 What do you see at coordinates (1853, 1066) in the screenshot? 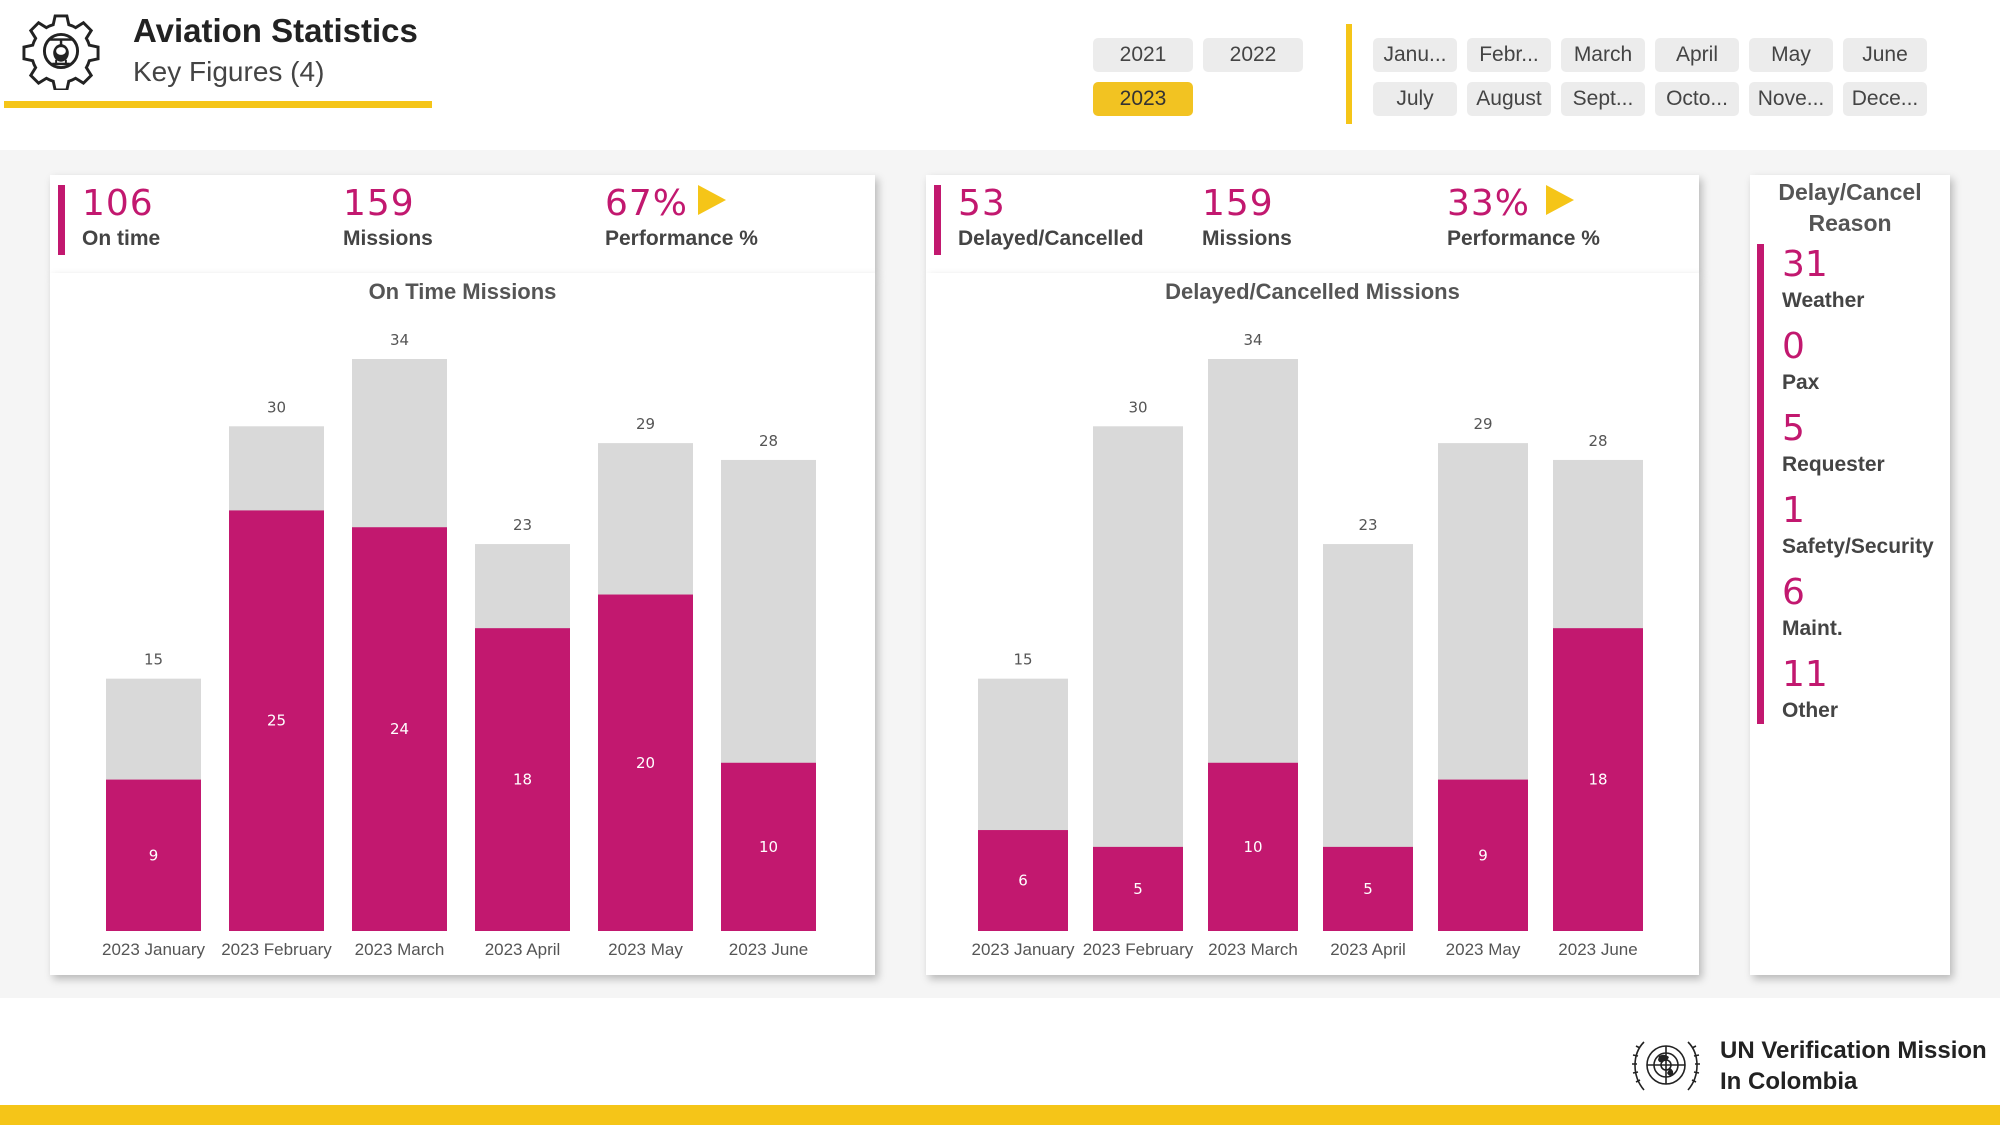
I see `organization-name: UN Verification Mission In Colombia` at bounding box center [1853, 1066].